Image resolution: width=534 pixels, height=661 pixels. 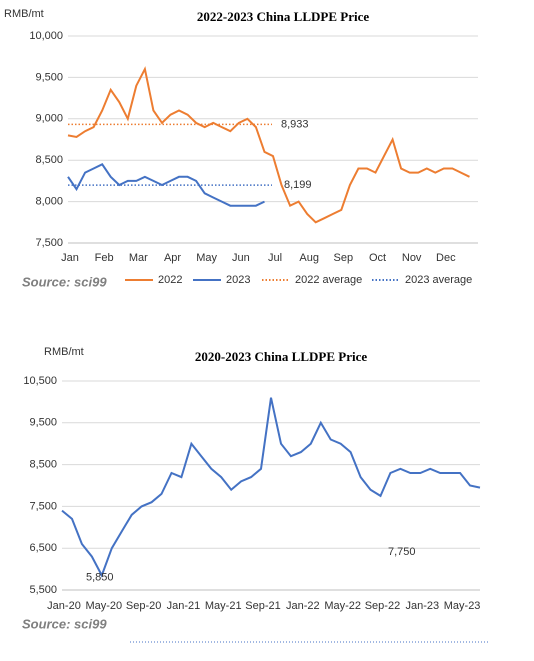 I want to click on y-tick-label: 5,500, so click(x=43, y=590).